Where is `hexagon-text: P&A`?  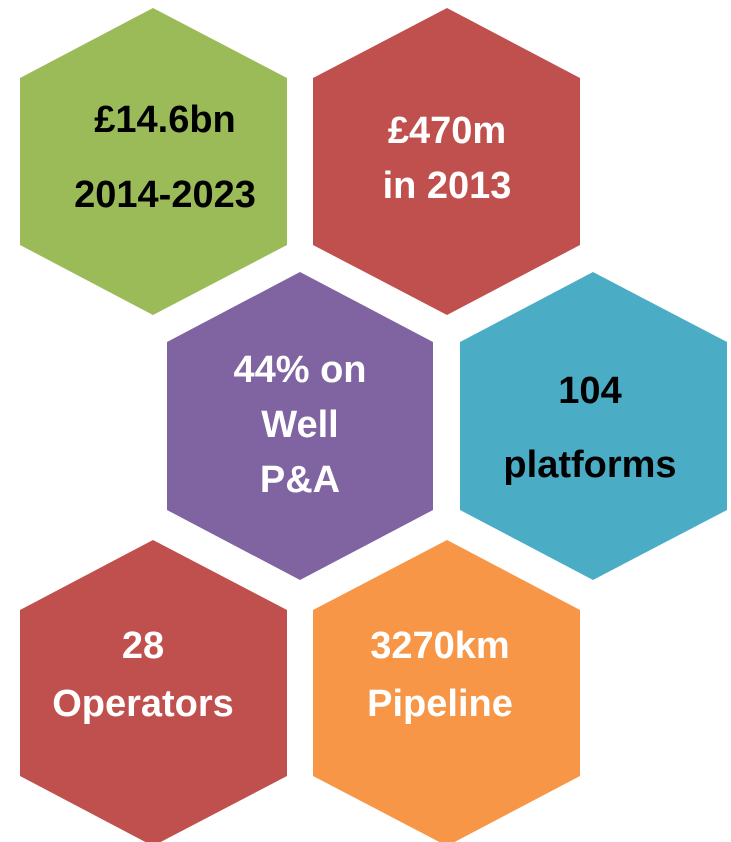
hexagon-text: P&A is located at coordinates (300, 480).